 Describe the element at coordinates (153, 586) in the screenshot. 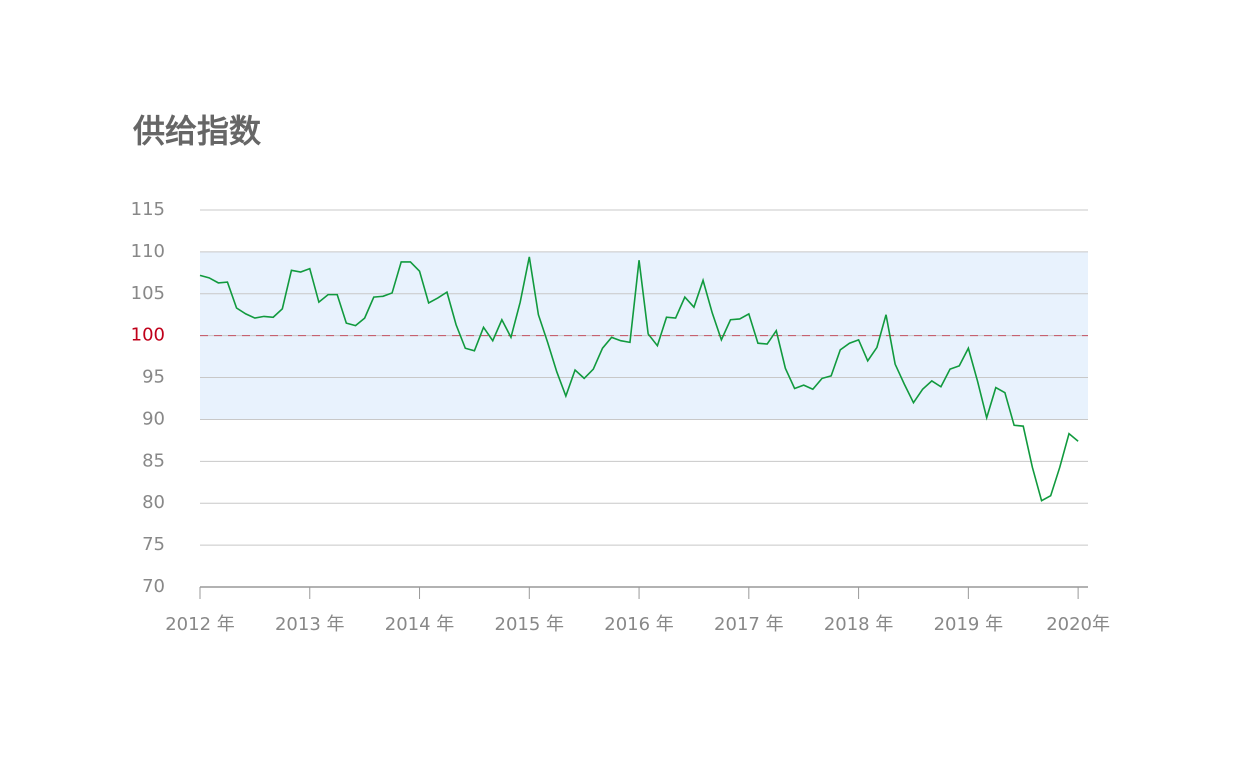

I see `y-tick-label: 70` at that location.